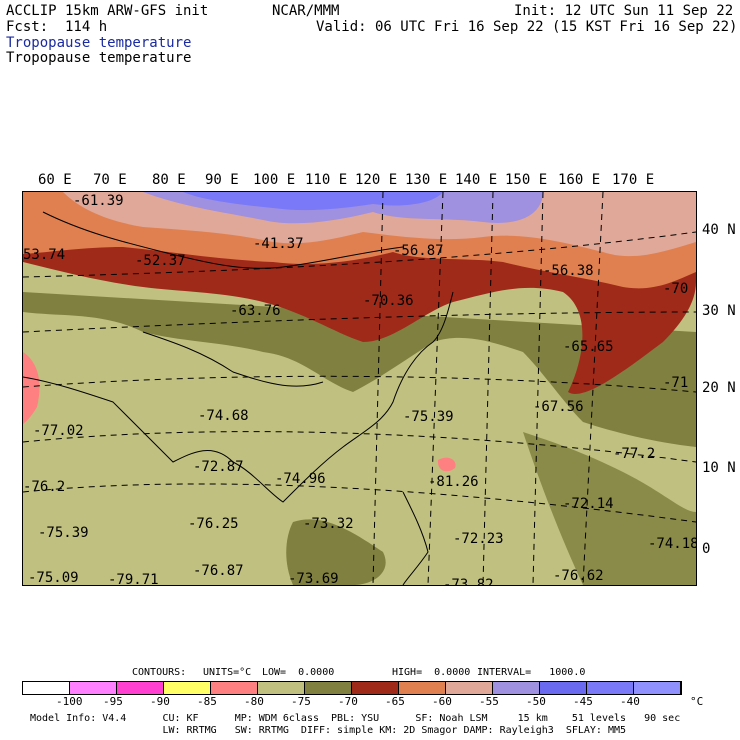 The height and width of the screenshot is (740, 740). What do you see at coordinates (568, 271) in the screenshot?
I see `map-value-label: -56.38` at bounding box center [568, 271].